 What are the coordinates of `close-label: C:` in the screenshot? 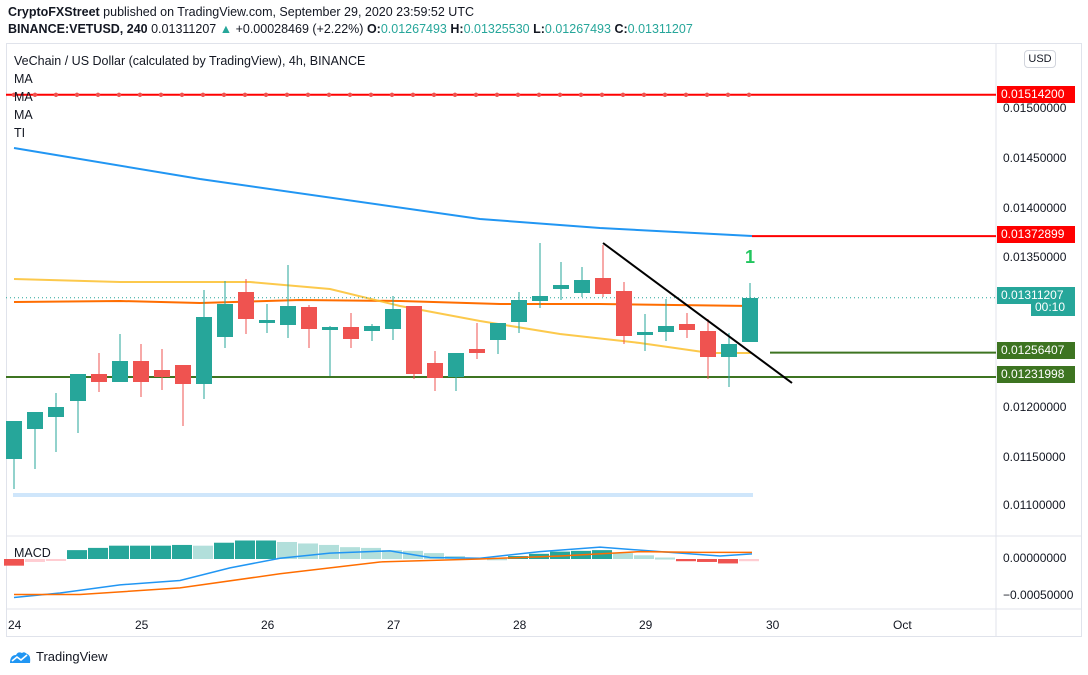 It's located at (621, 29).